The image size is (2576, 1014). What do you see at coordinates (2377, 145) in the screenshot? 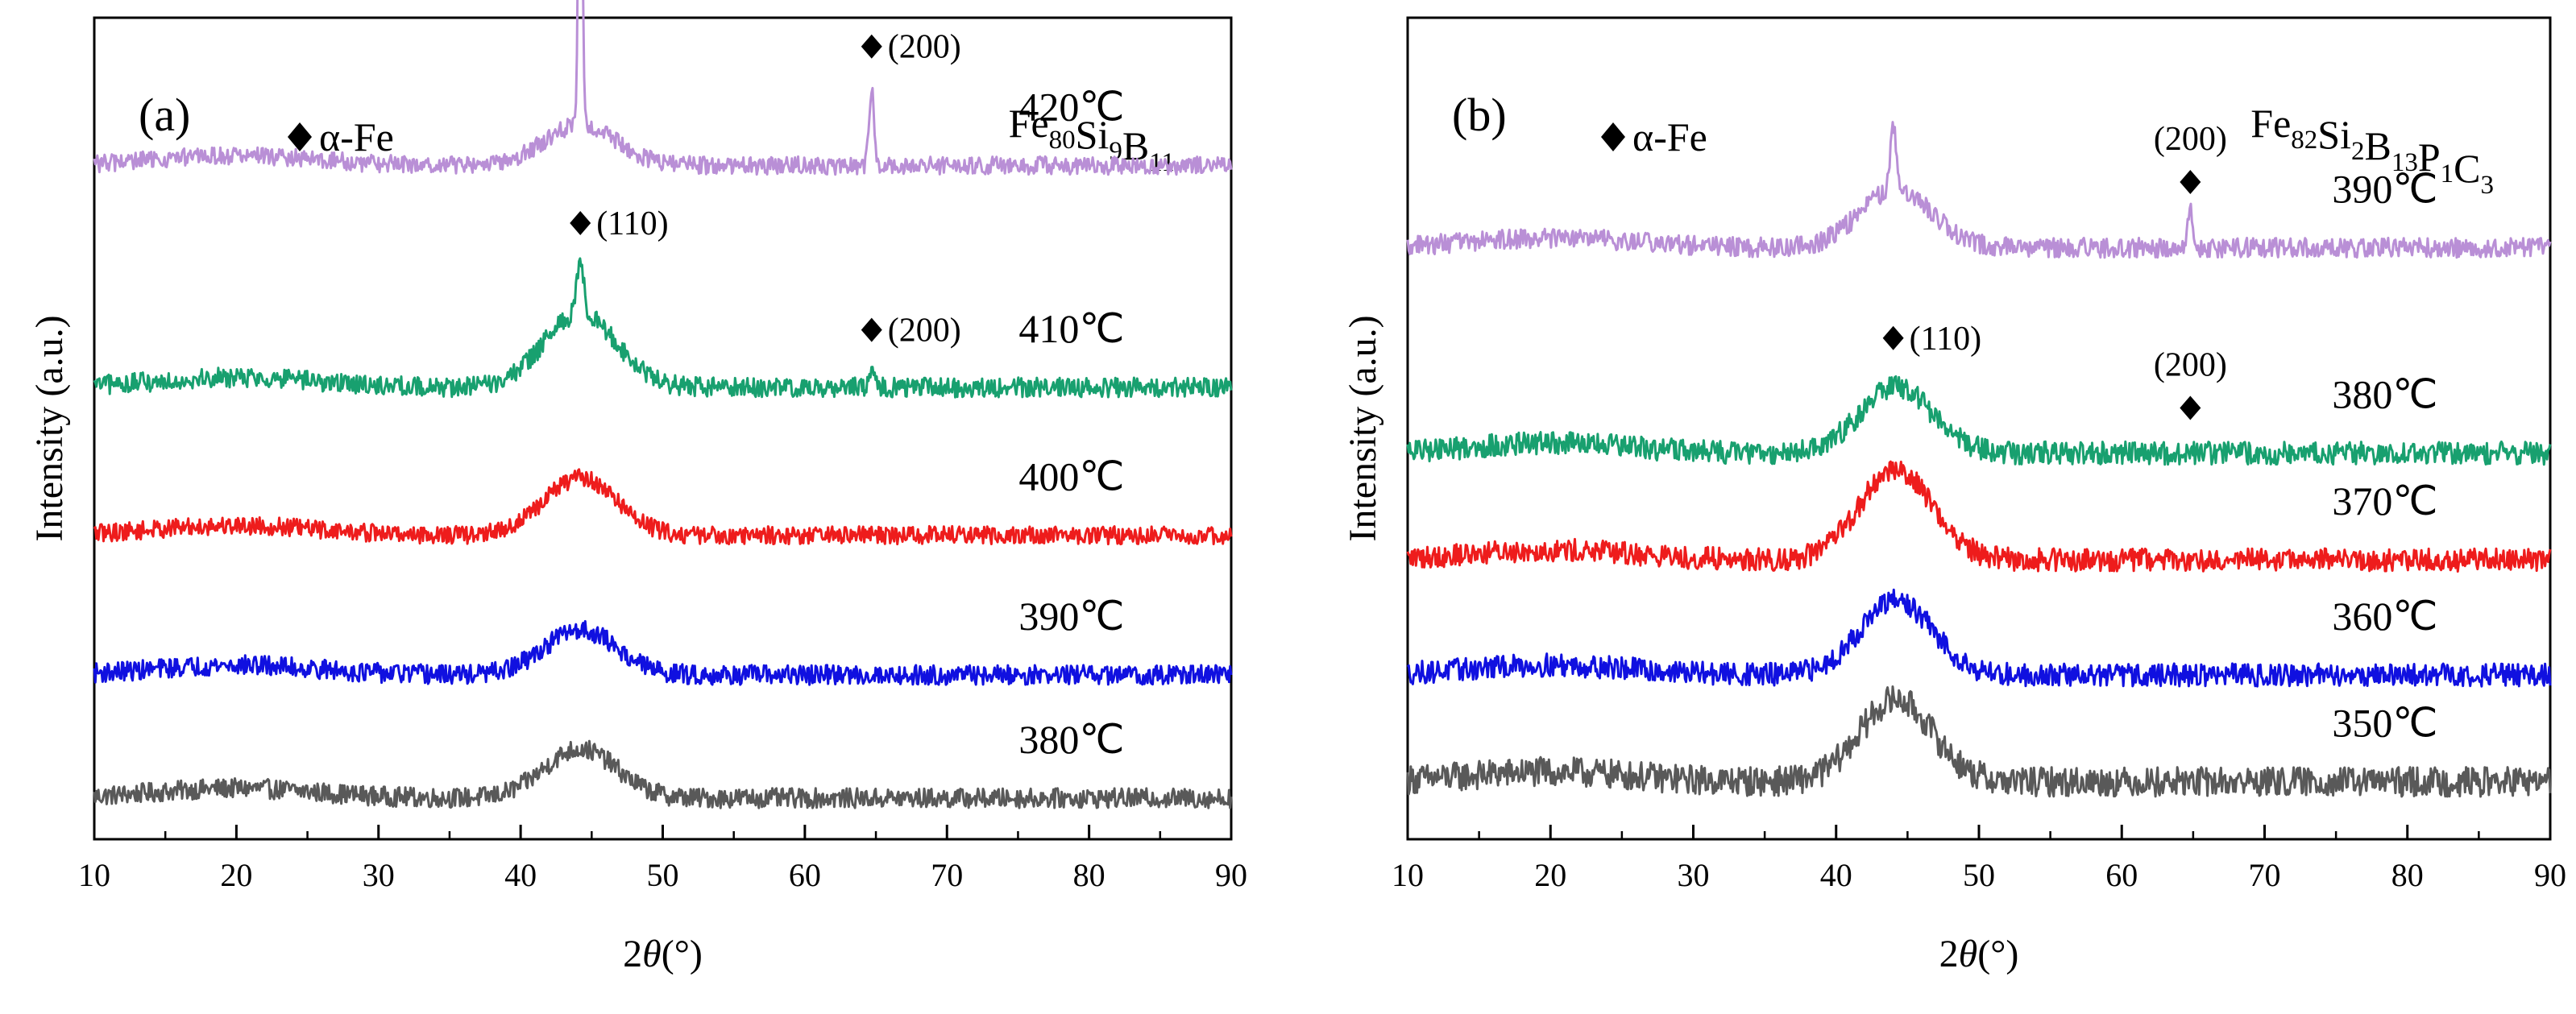
I see `formula-element: B` at bounding box center [2377, 145].